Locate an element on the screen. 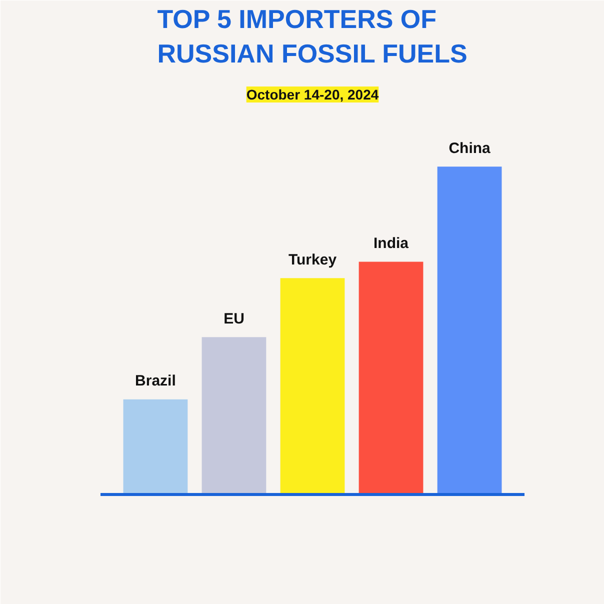 Image resolution: width=604 pixels, height=604 pixels. x-tick-label: Brazil is located at coordinates (155, 381).